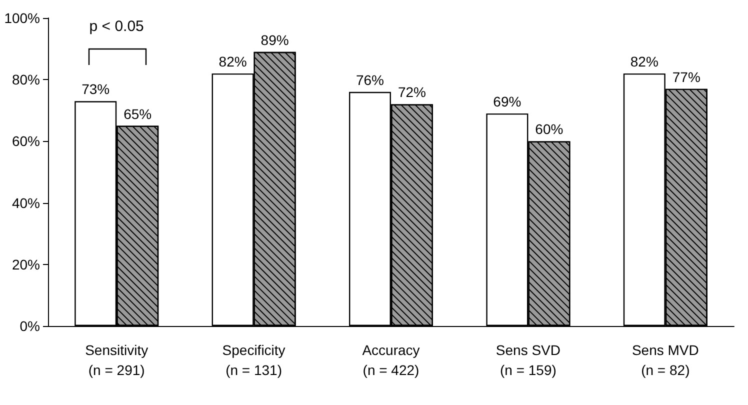 The height and width of the screenshot is (405, 748). Describe the element at coordinates (30, 326) in the screenshot. I see `y-tick-label: 0%` at that location.